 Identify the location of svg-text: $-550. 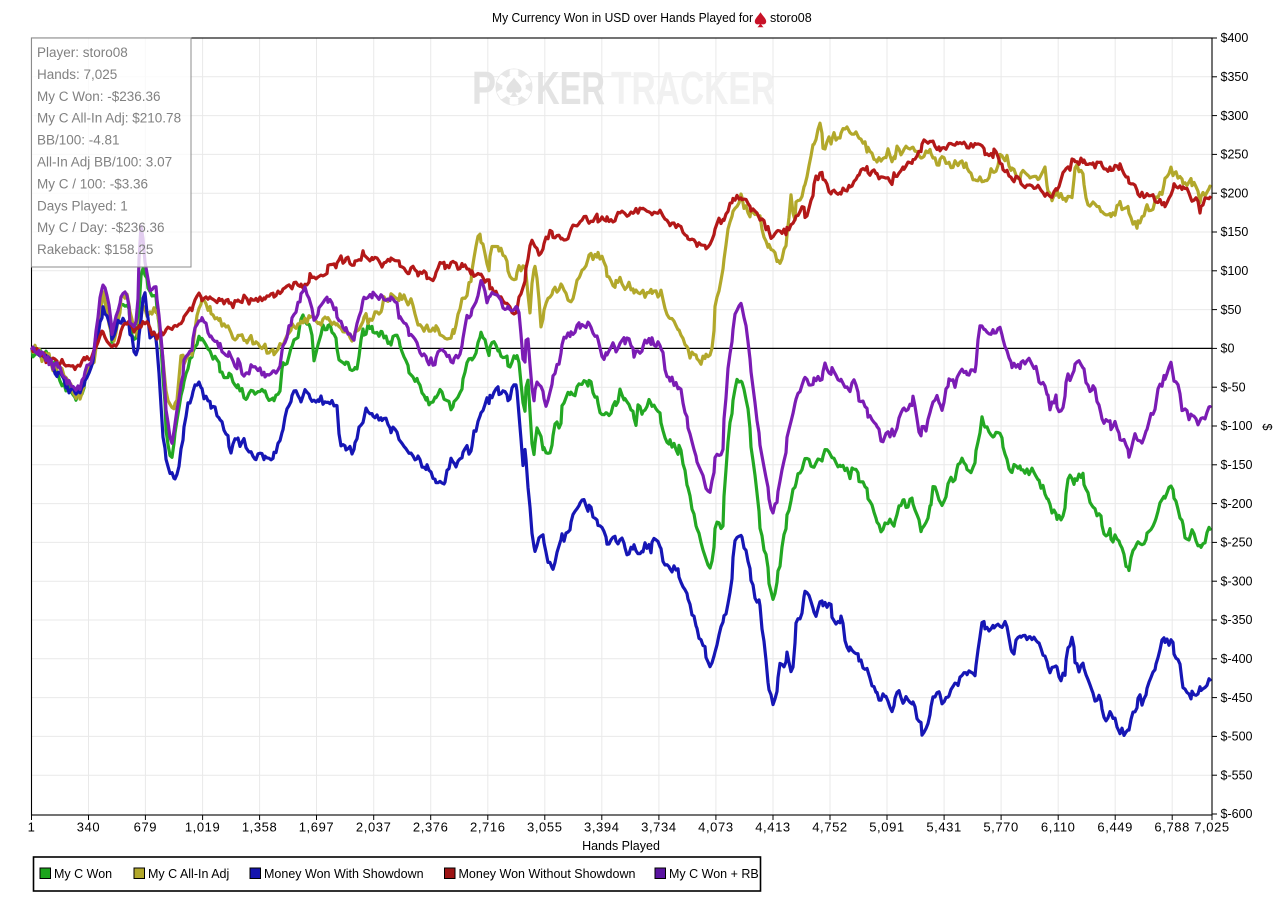
(1237, 775).